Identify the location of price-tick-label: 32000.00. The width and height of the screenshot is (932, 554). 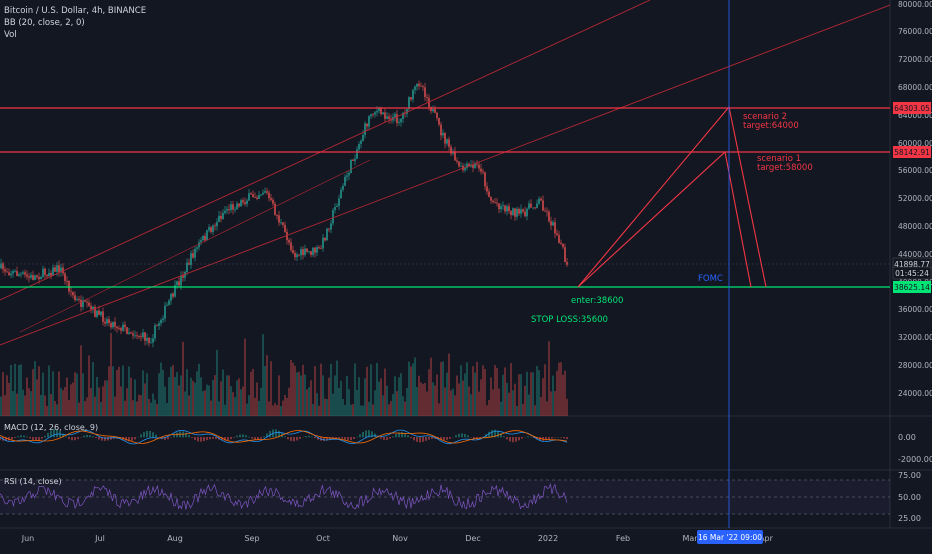
(915, 337).